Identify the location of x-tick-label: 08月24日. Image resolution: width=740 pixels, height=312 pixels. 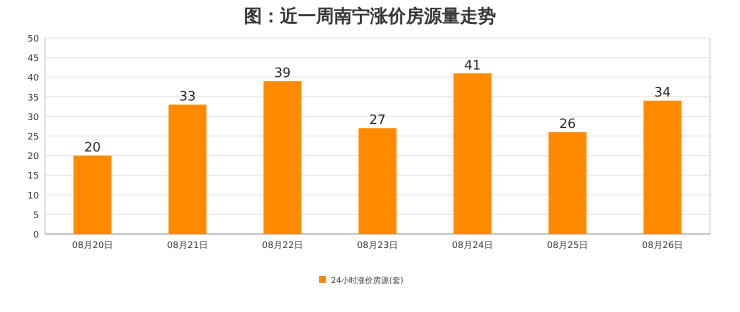
(472, 246).